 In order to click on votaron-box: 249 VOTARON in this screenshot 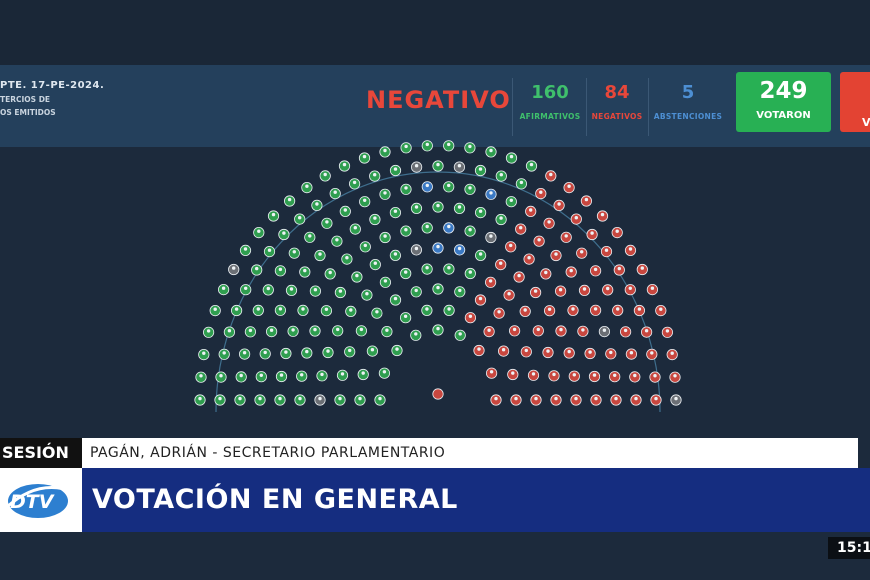, I will do `click(783, 102)`.